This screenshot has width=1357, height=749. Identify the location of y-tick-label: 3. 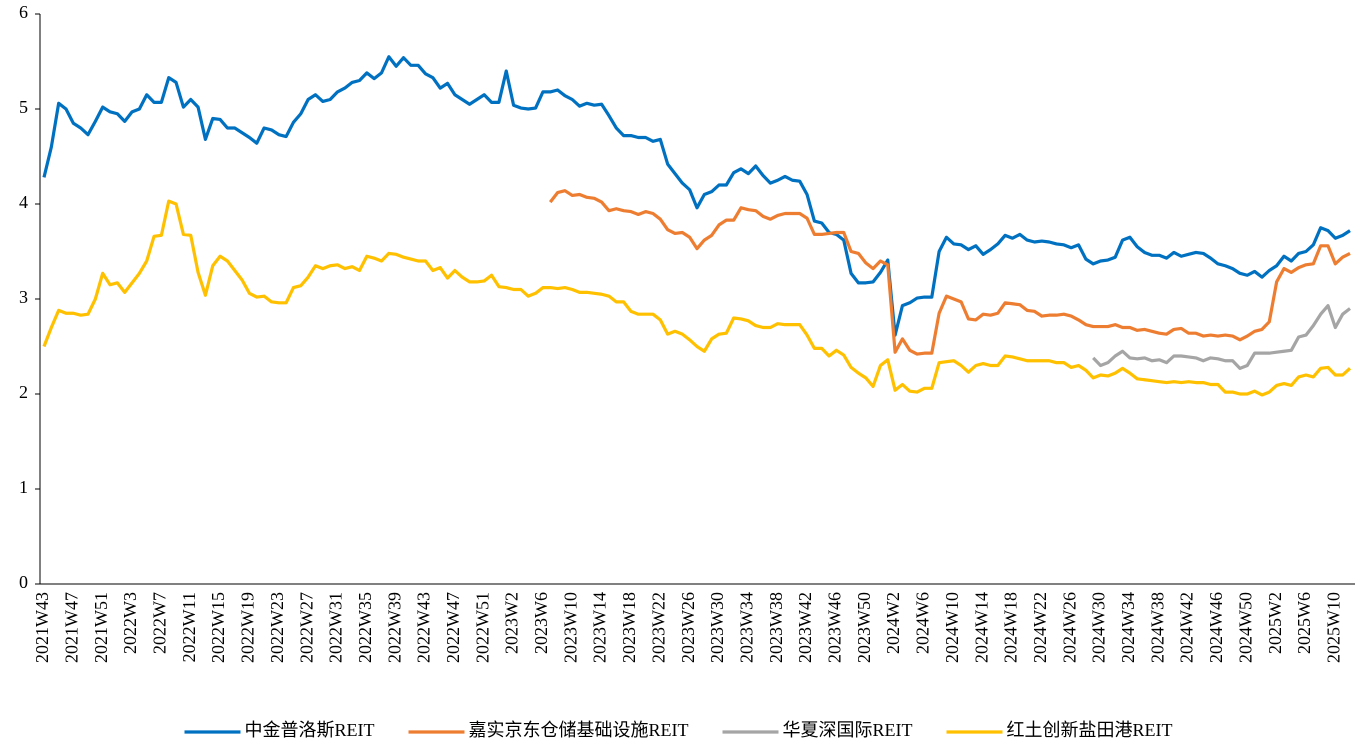
(23, 297).